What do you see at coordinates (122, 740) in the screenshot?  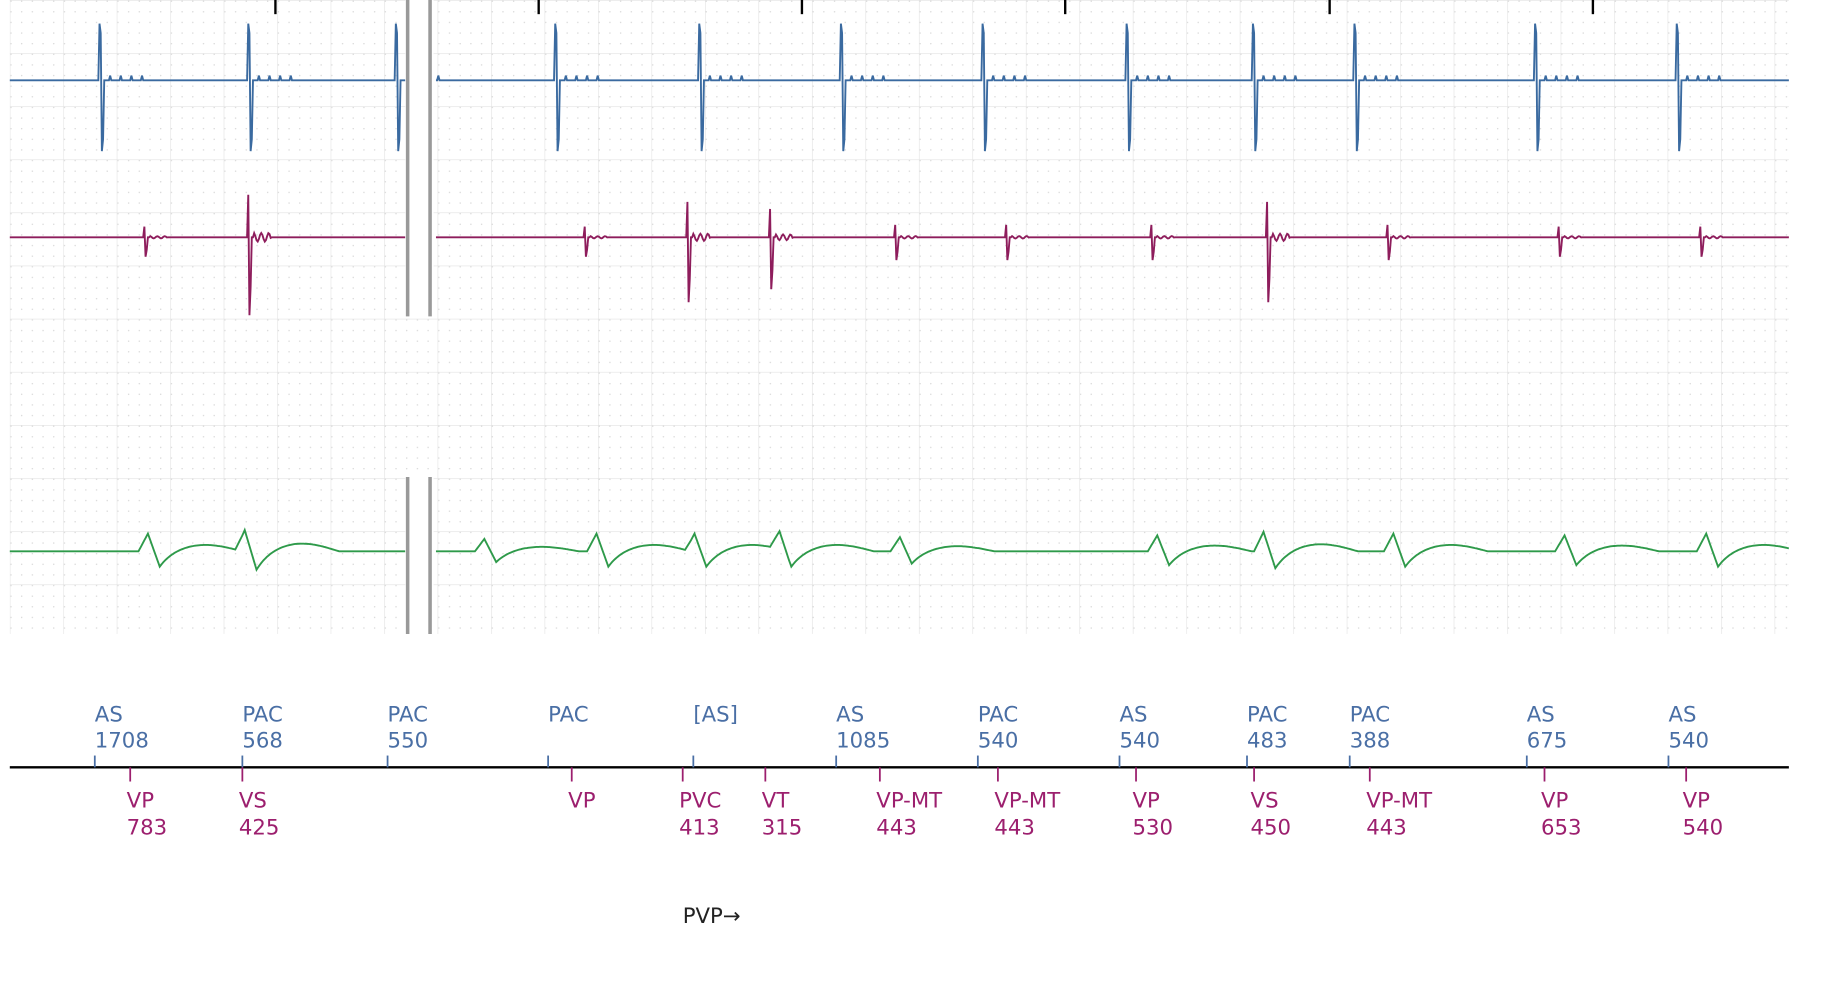 I see `atrial-interval: 1708` at bounding box center [122, 740].